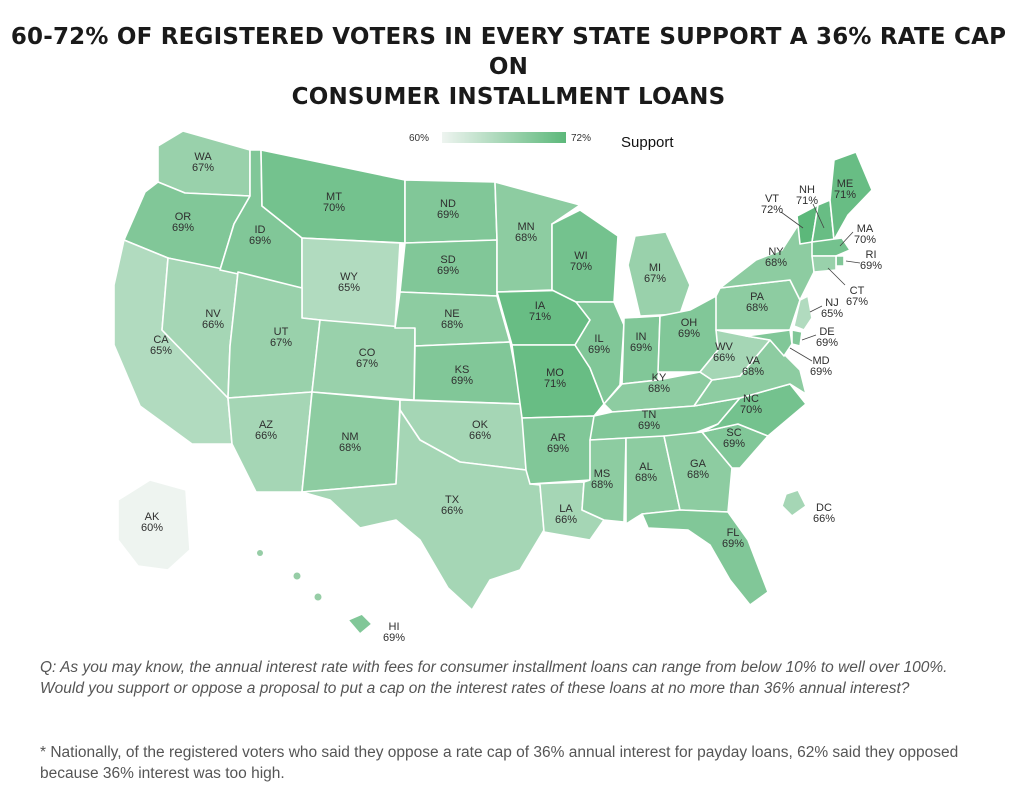 This screenshot has width=1017, height=800. I want to click on label-sd-pct: 69%, so click(448, 271).